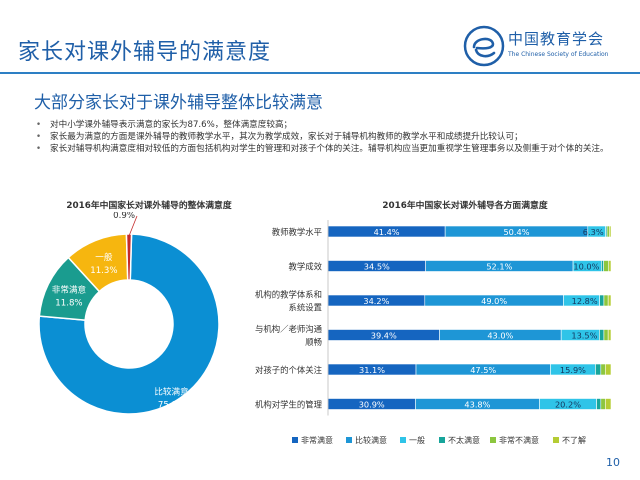 Image resolution: width=640 pixels, height=480 pixels. I want to click on category-label: 机构的教学体系和, so click(288, 295).